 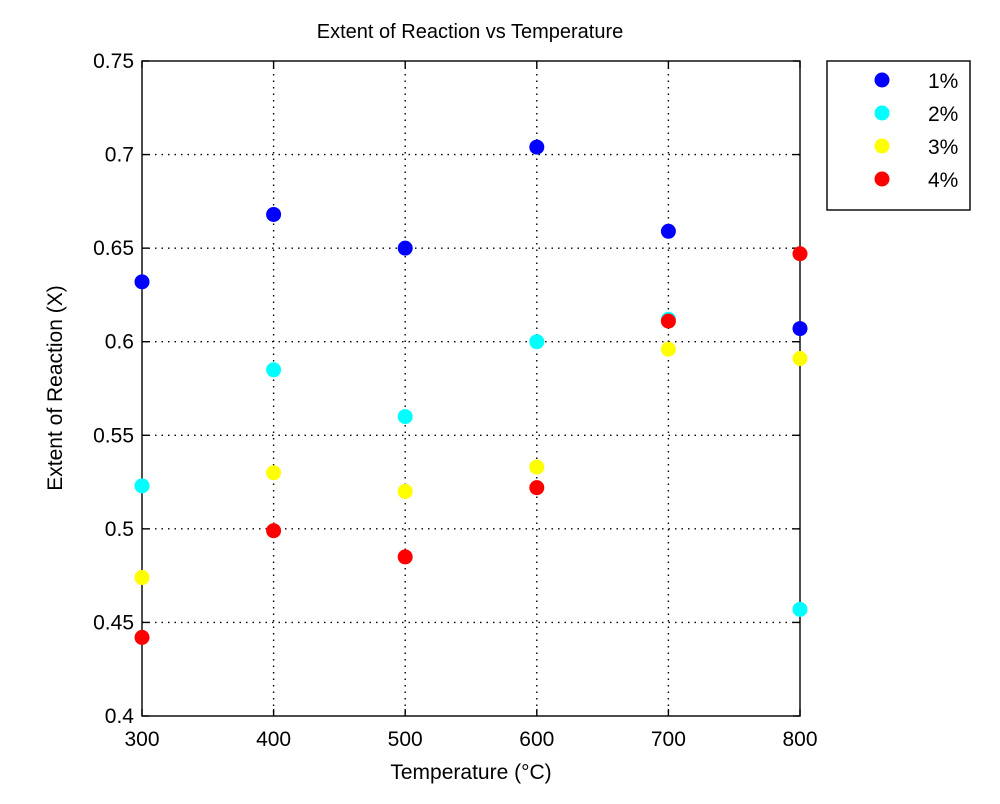 What do you see at coordinates (405, 739) in the screenshot?
I see `x-tick-label: 500` at bounding box center [405, 739].